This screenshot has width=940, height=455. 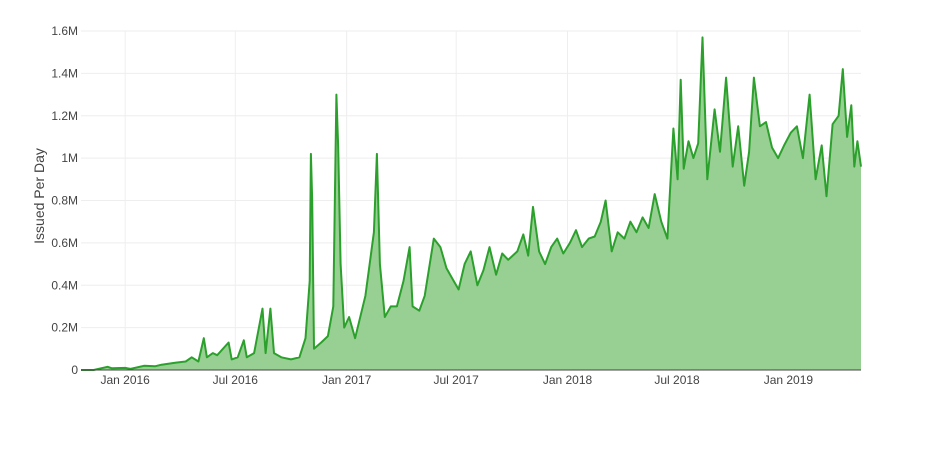 I want to click on y-axis-title: Issued Per Day, so click(x=39, y=196).